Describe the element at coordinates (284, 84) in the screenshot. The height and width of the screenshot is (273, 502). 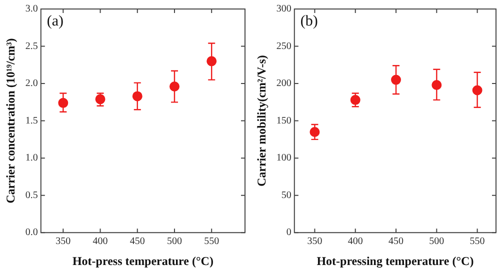
I see `y-tick-label: 200` at that location.